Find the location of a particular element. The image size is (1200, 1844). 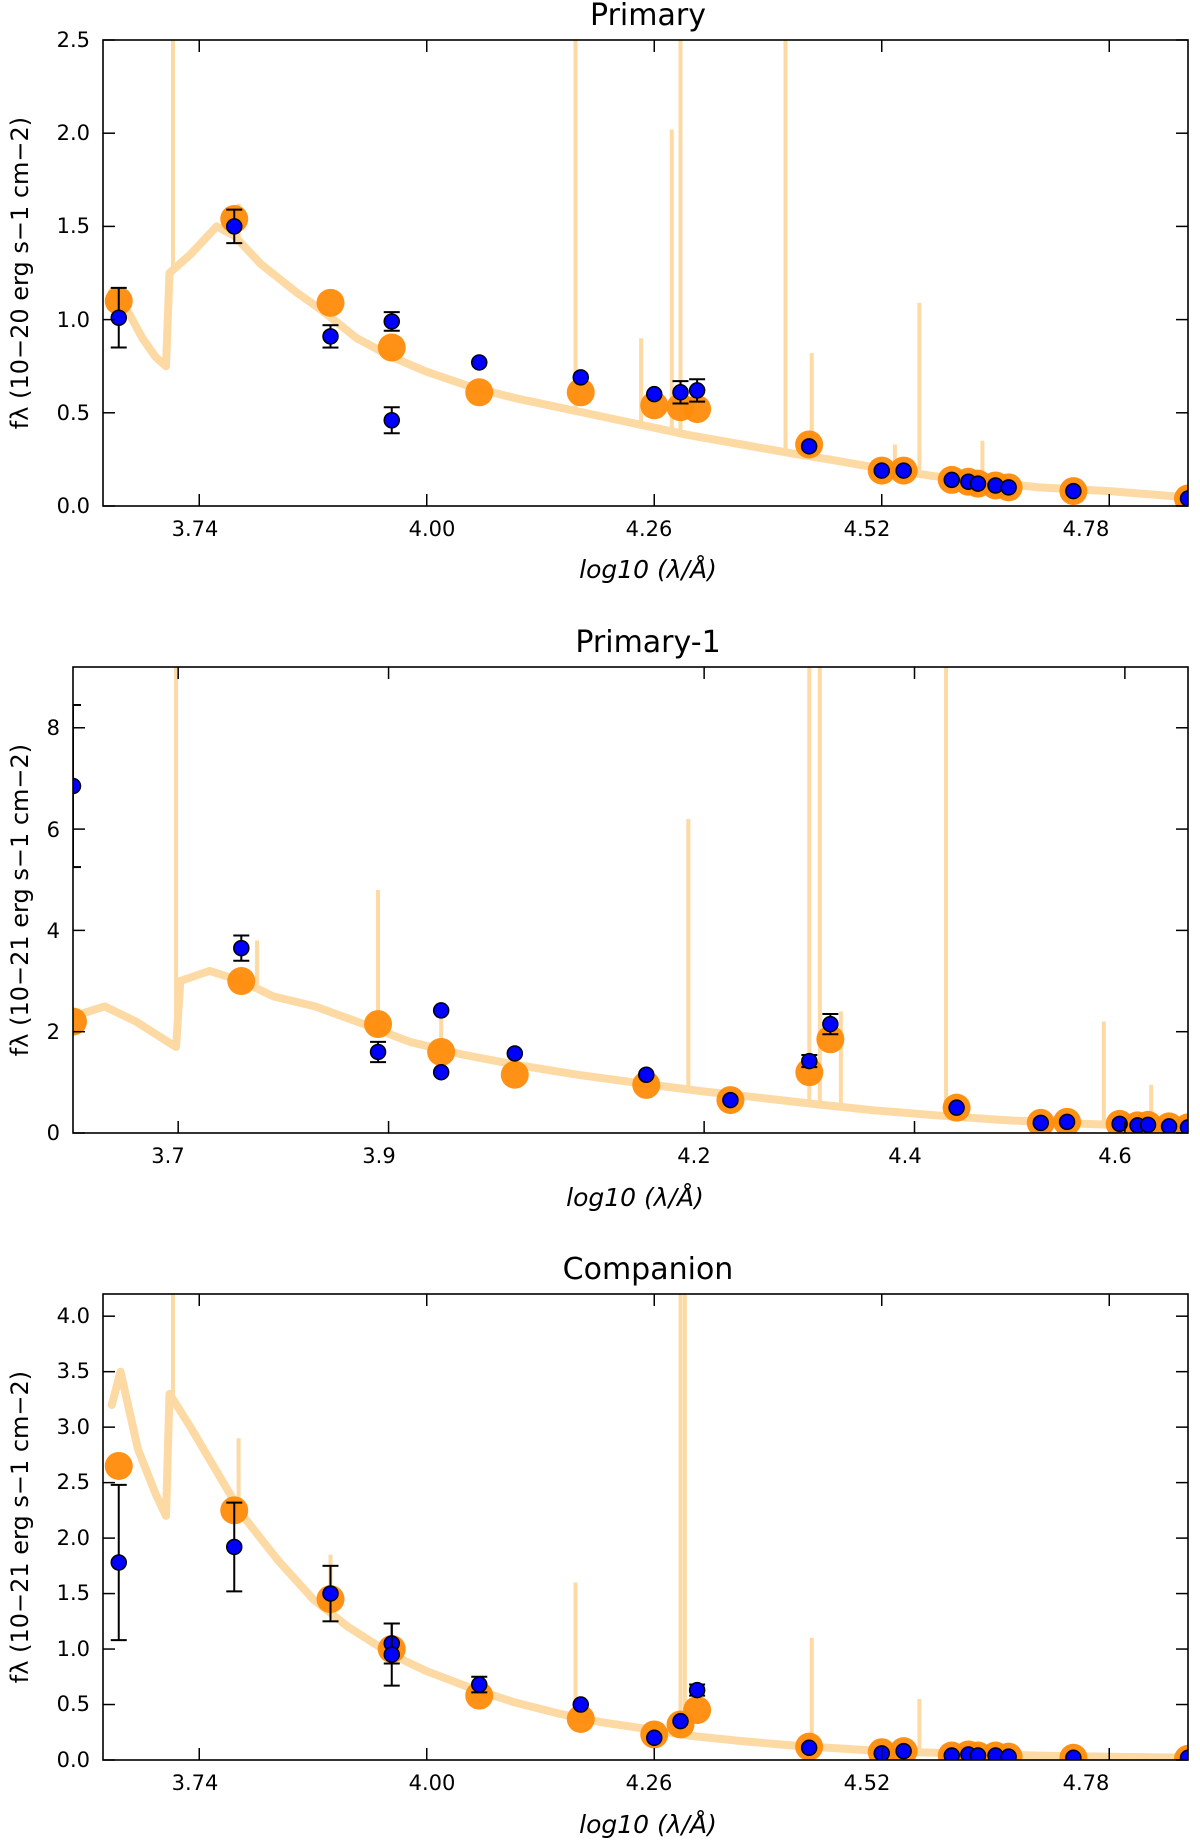

y-ticks: 0.0 0.5 1.0 1.5 2.0 2.5 3.0 3.5 4.0 is located at coordinates (73, 1538).